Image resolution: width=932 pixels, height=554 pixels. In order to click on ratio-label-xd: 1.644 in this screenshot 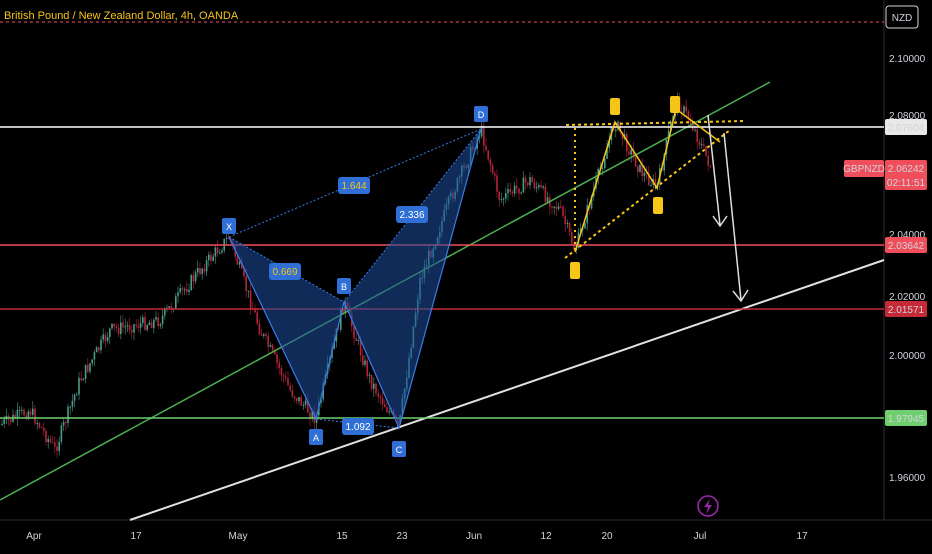, I will do `click(354, 185)`.